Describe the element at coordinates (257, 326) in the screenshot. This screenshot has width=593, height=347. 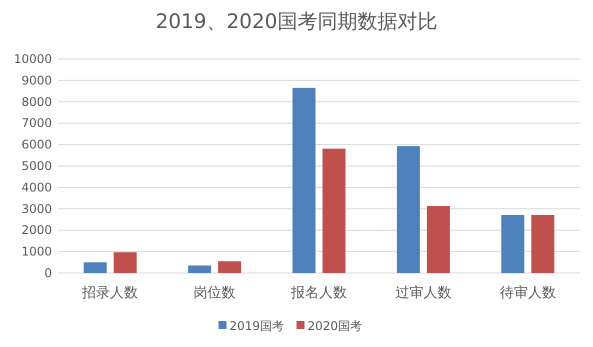
I see `legend-label: 2019国考` at that location.